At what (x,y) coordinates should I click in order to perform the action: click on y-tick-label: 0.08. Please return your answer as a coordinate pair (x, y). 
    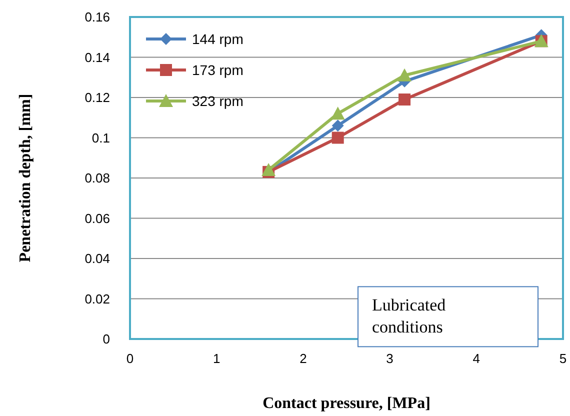
    Looking at the image, I should click on (97, 178).